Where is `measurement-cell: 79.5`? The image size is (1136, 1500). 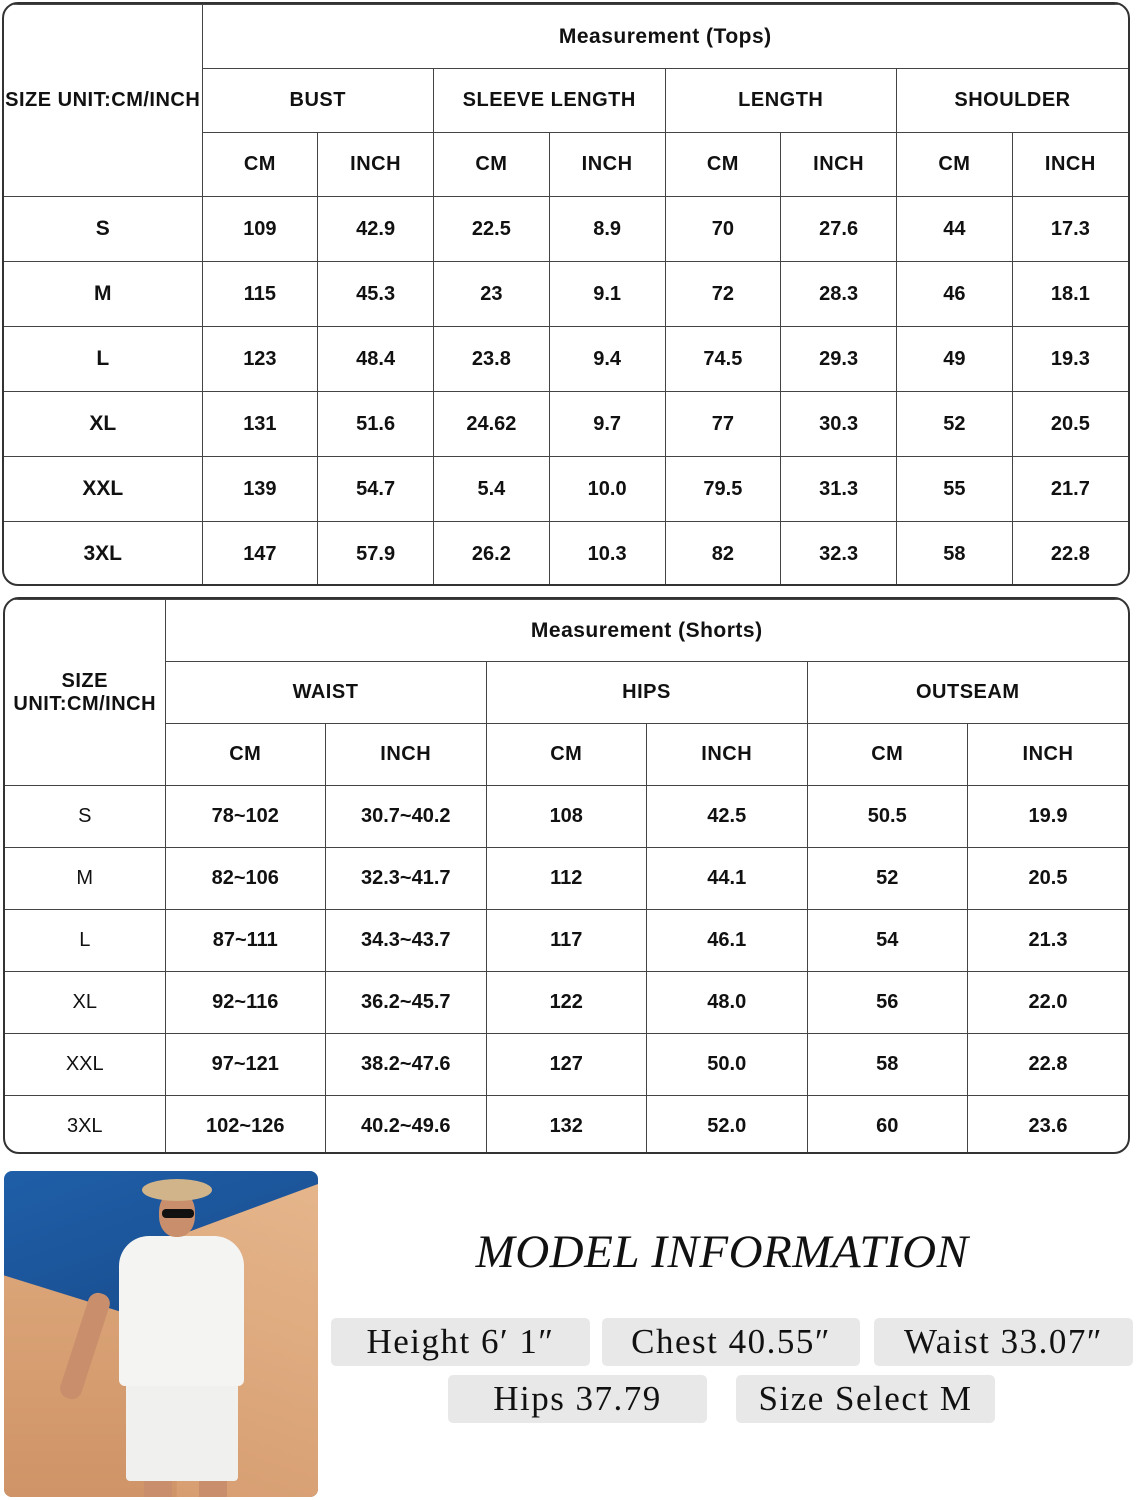
measurement-cell: 79.5 is located at coordinates (723, 489).